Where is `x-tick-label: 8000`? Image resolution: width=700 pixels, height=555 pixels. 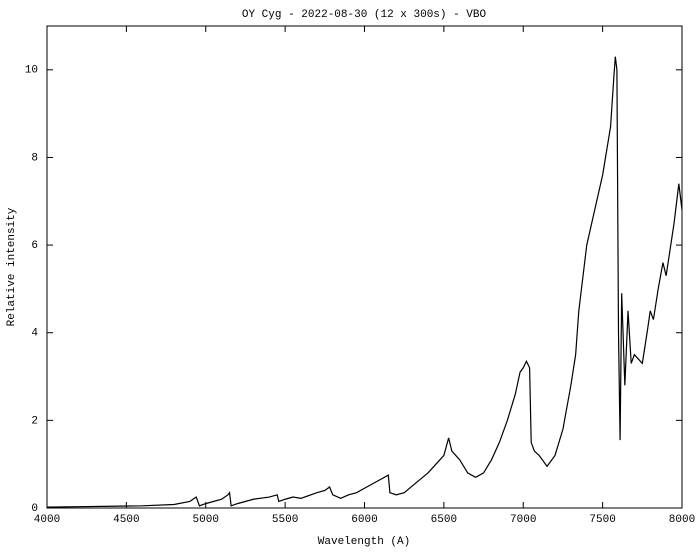 x-tick-label: 8000 is located at coordinates (682, 520).